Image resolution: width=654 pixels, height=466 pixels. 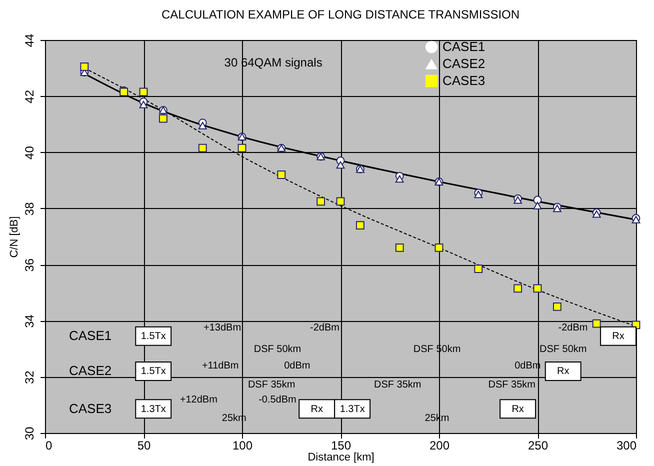 I want to click on legend-label: CASE1, so click(x=464, y=46).